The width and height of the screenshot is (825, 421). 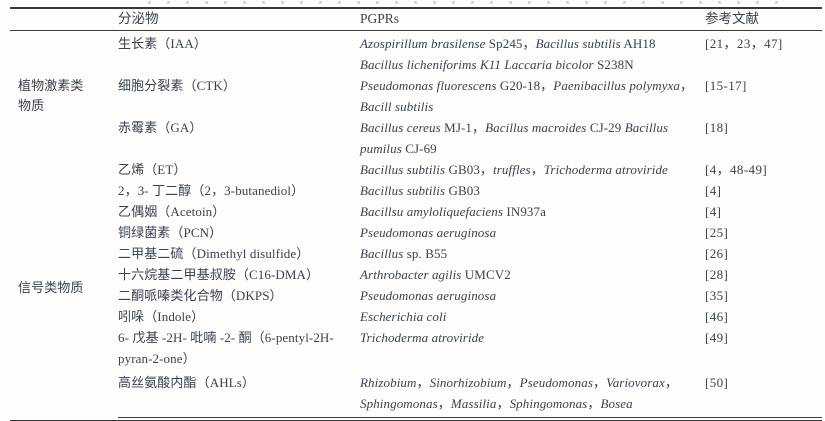 I want to click on species-name: Azospirillum brasilense, so click(x=423, y=43).